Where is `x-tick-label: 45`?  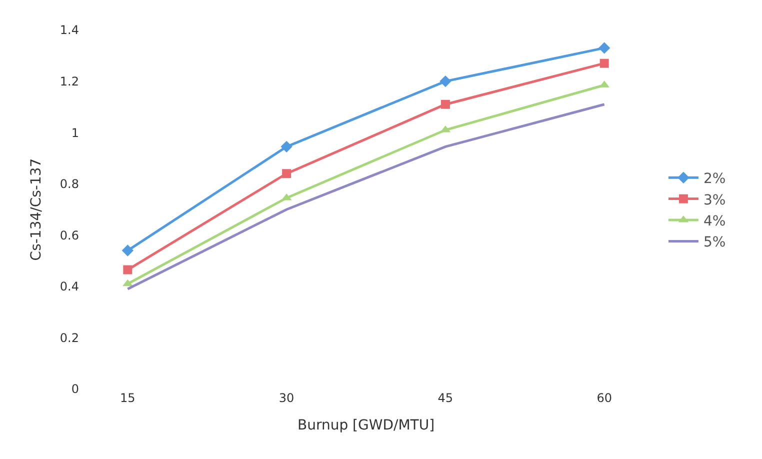
x-tick-label: 45 is located at coordinates (446, 398).